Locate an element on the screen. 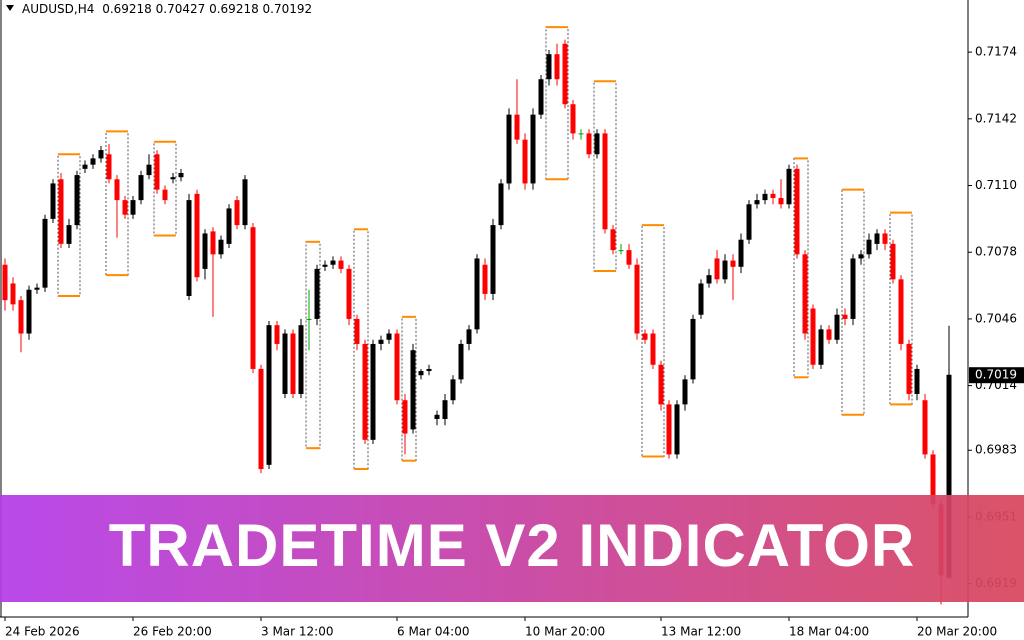 The width and height of the screenshot is (1024, 640). header-arrow is located at coordinates (10, 8).